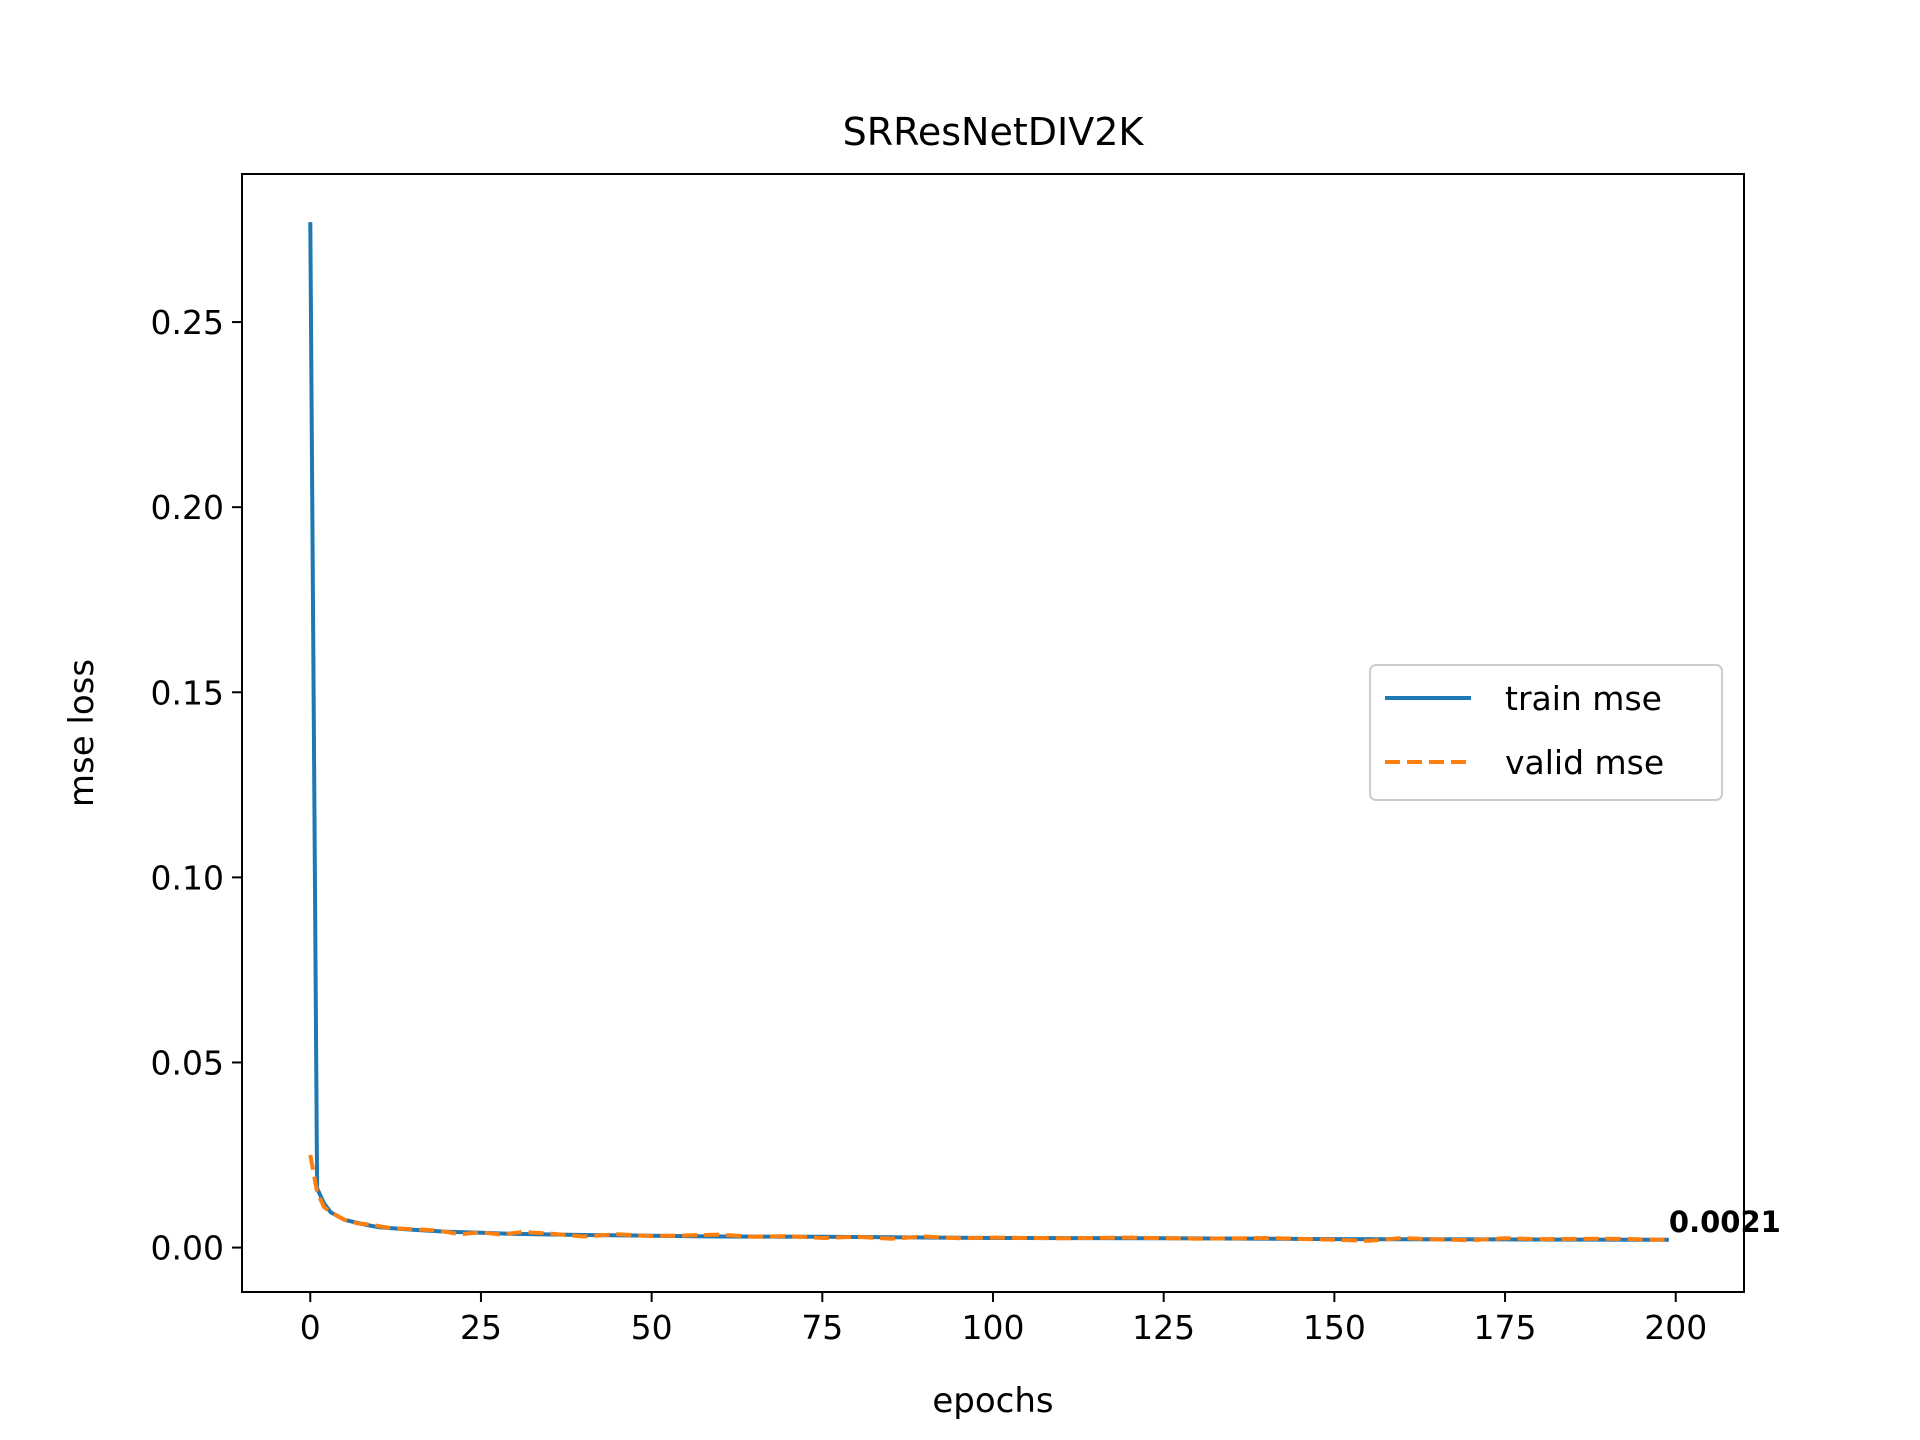 Image resolution: width=1920 pixels, height=1440 pixels. I want to click on x-tick-label: 175, so click(1505, 1327).